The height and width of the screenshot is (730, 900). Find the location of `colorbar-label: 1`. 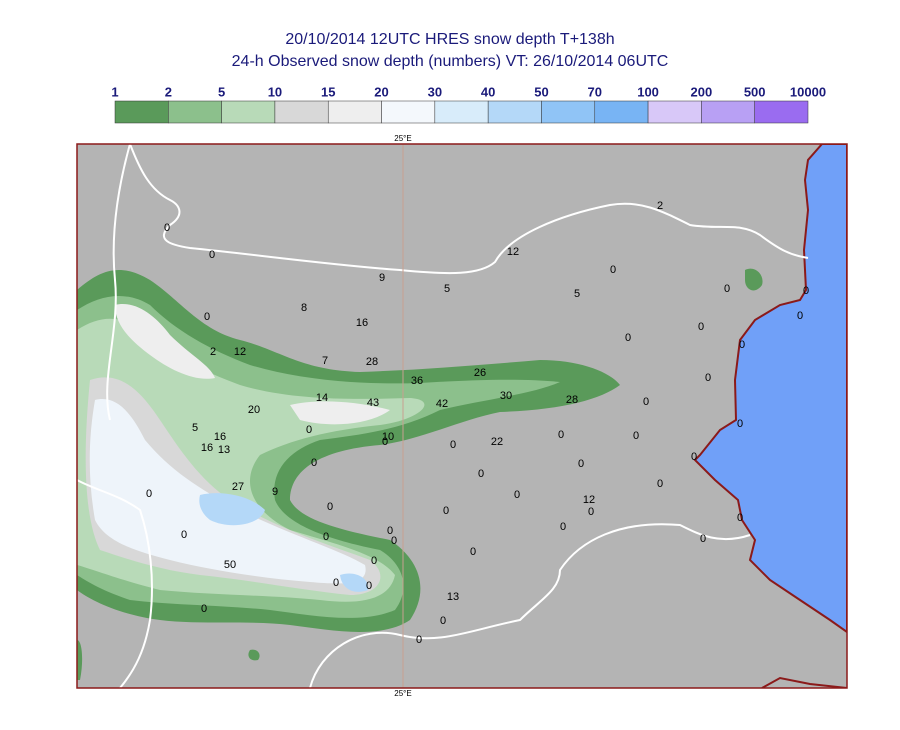

colorbar-label: 1 is located at coordinates (114, 91).